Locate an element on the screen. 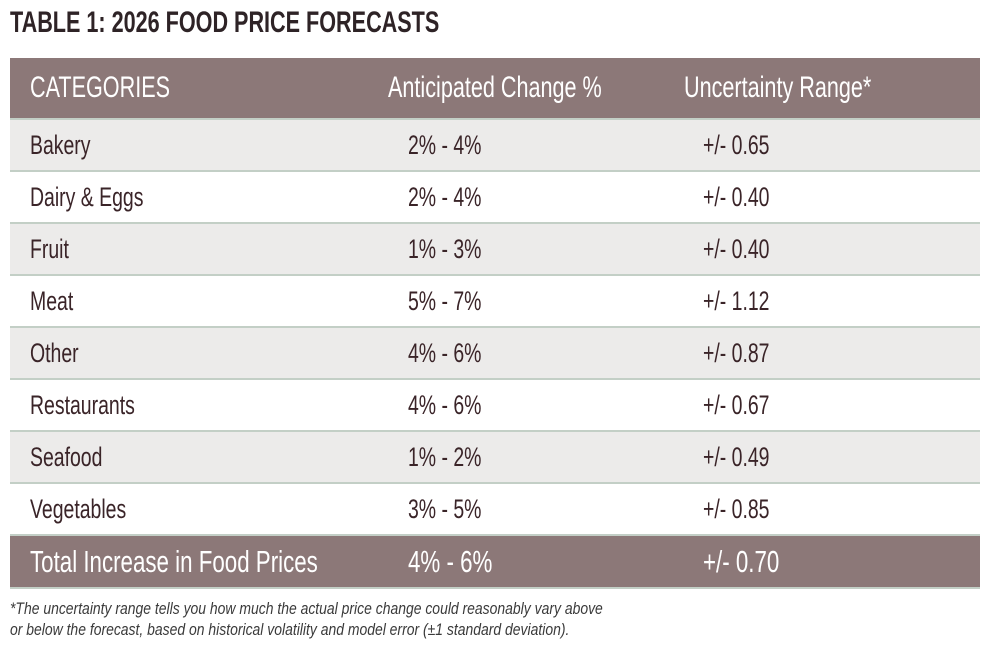  table-row: Meat 5% - 7% +/- 1.12 is located at coordinates (495, 302).